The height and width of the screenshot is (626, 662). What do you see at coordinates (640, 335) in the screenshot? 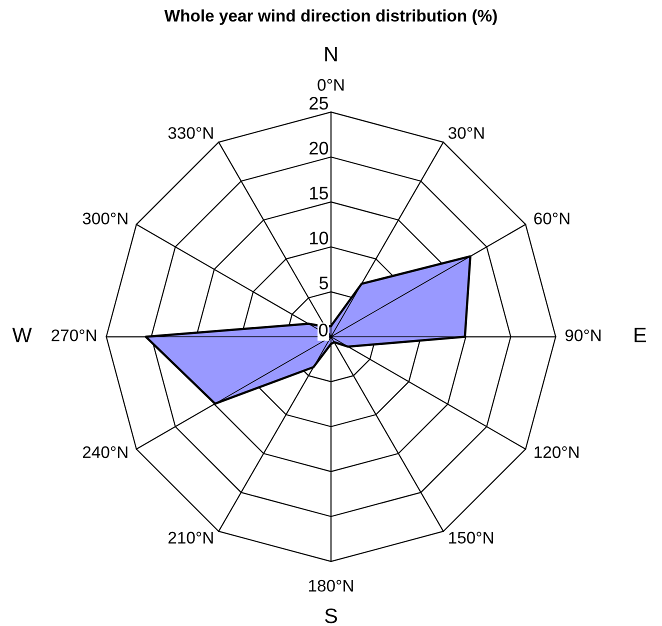
I see `text: E` at bounding box center [640, 335].